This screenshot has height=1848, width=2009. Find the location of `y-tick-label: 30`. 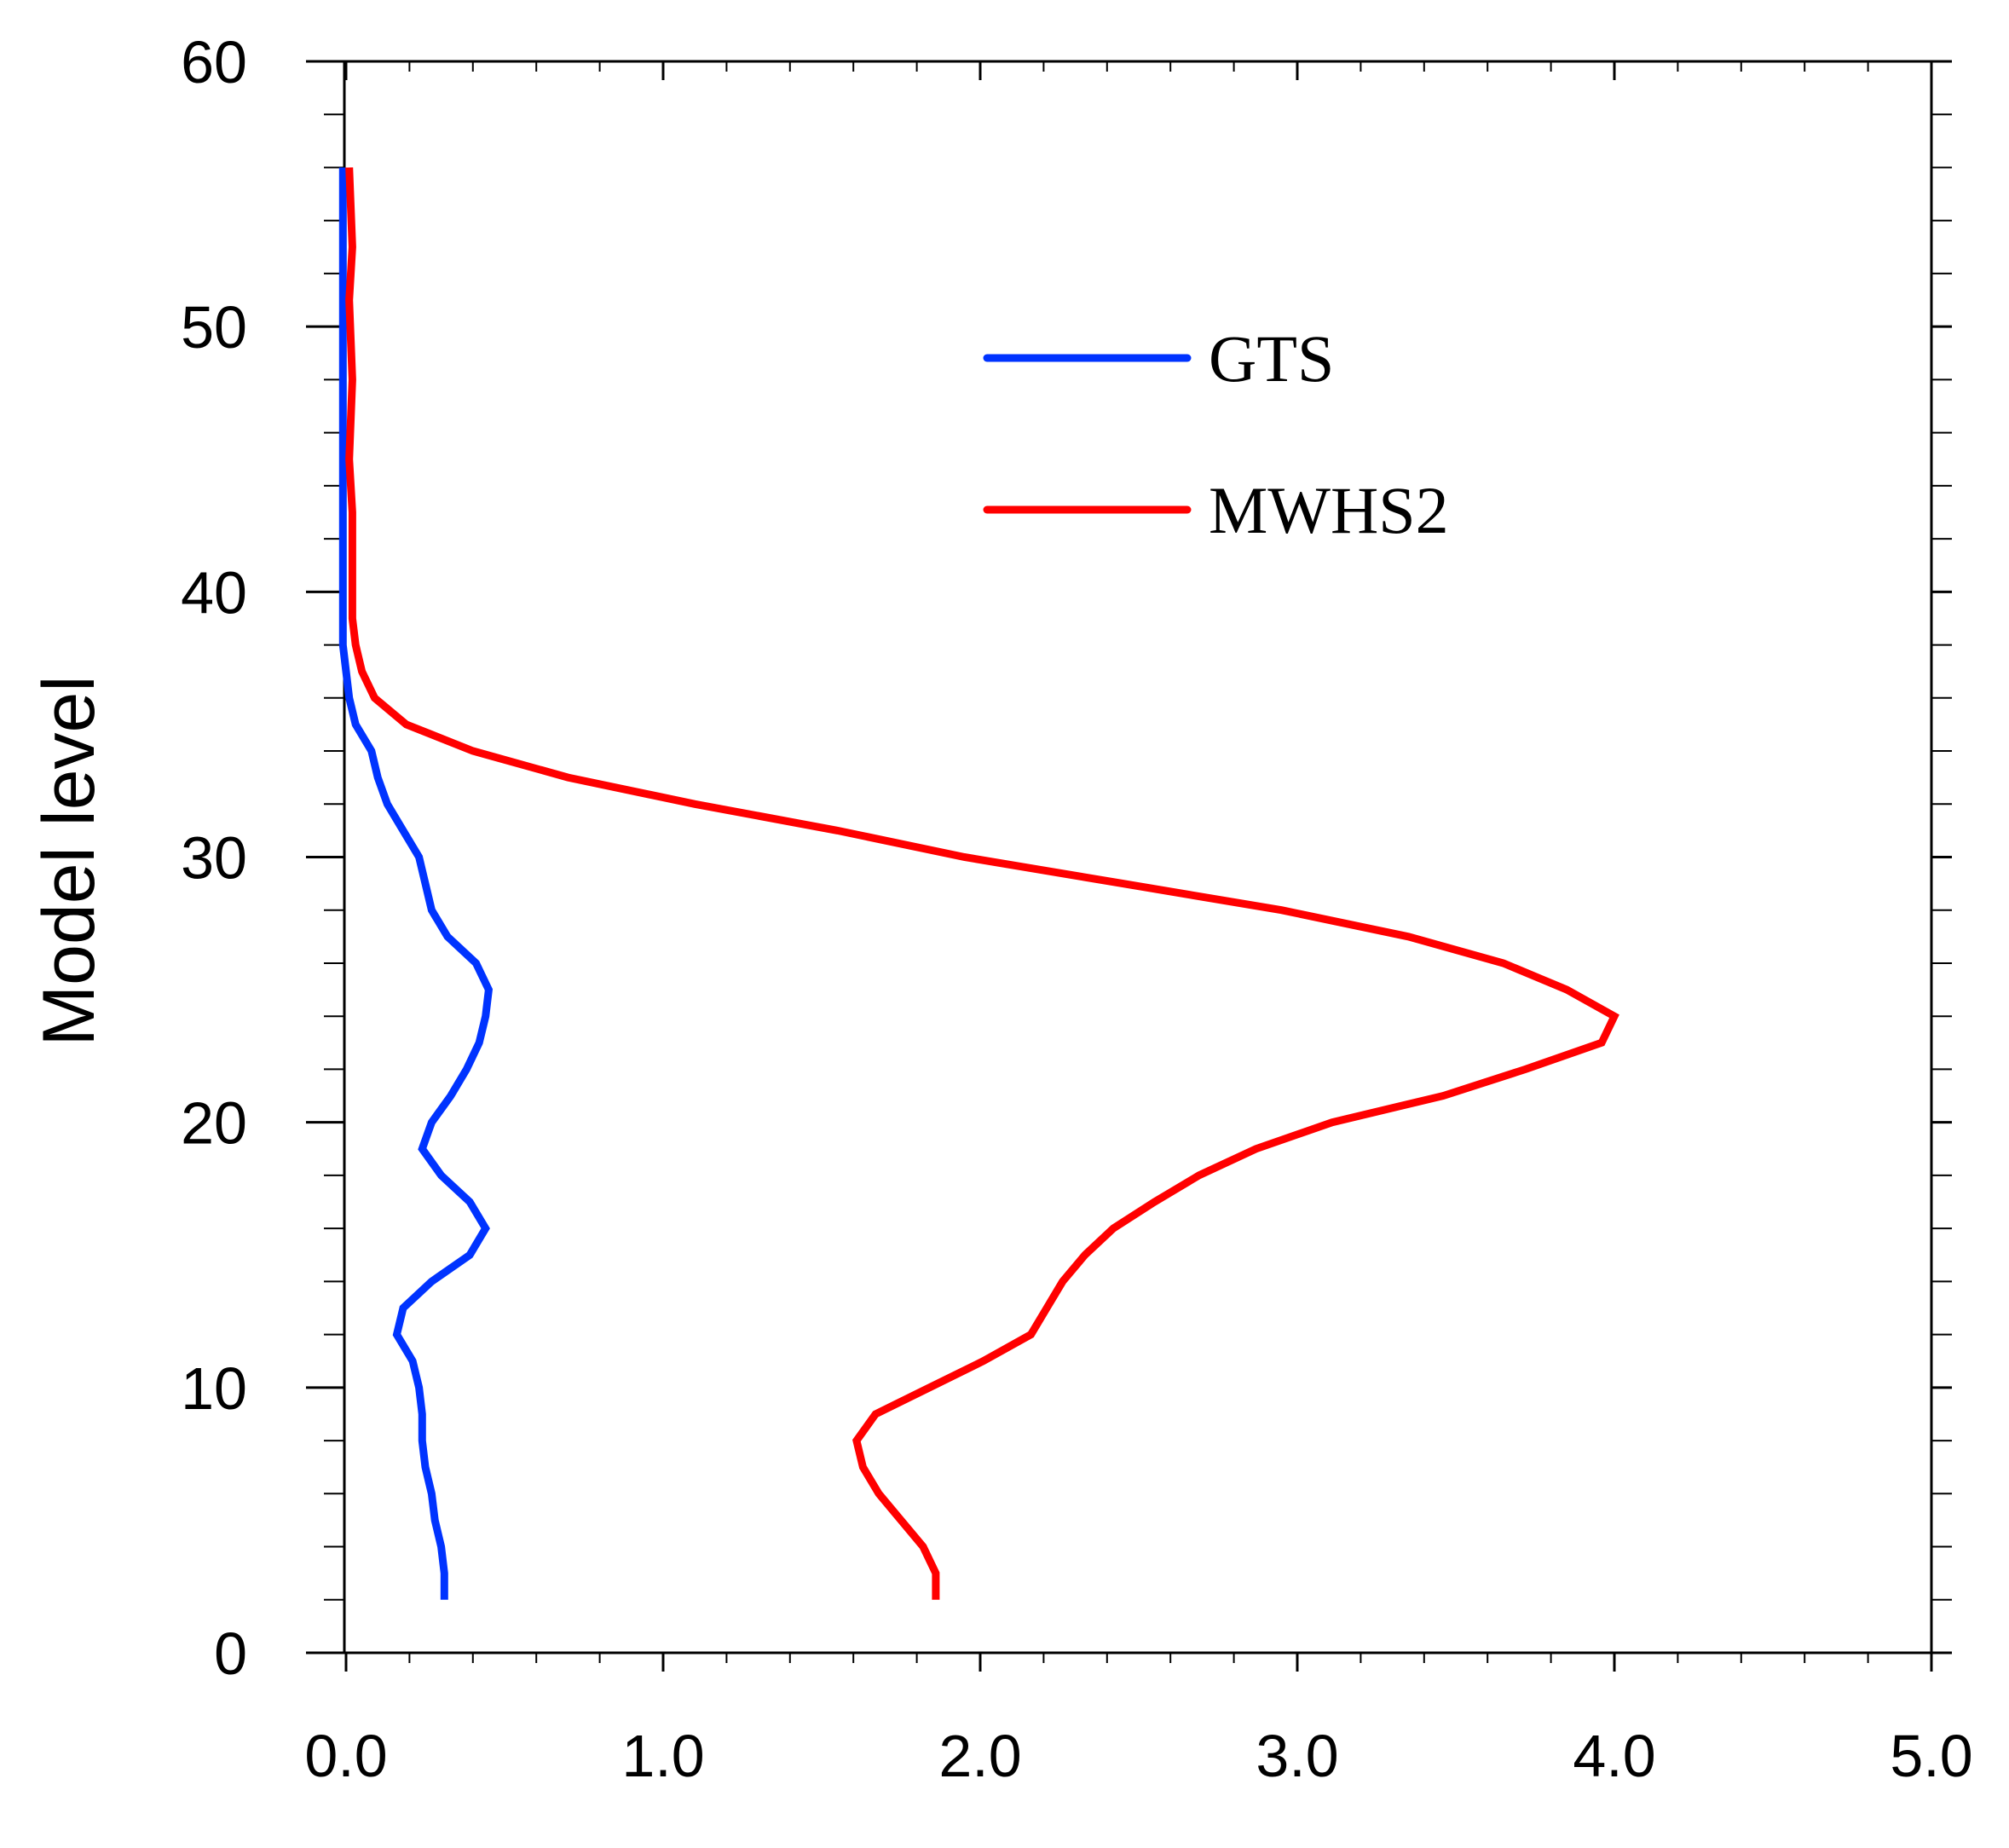

y-tick-label: 30 is located at coordinates (214, 858).